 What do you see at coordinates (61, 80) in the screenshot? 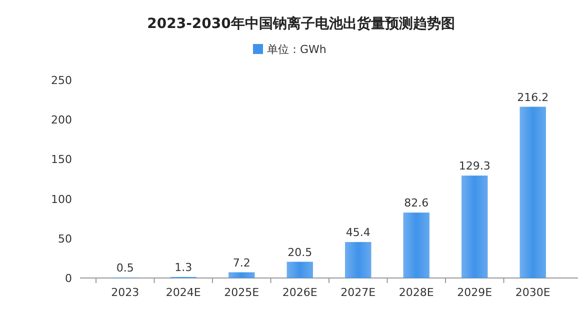
I see `y-tick-label: 250` at bounding box center [61, 80].